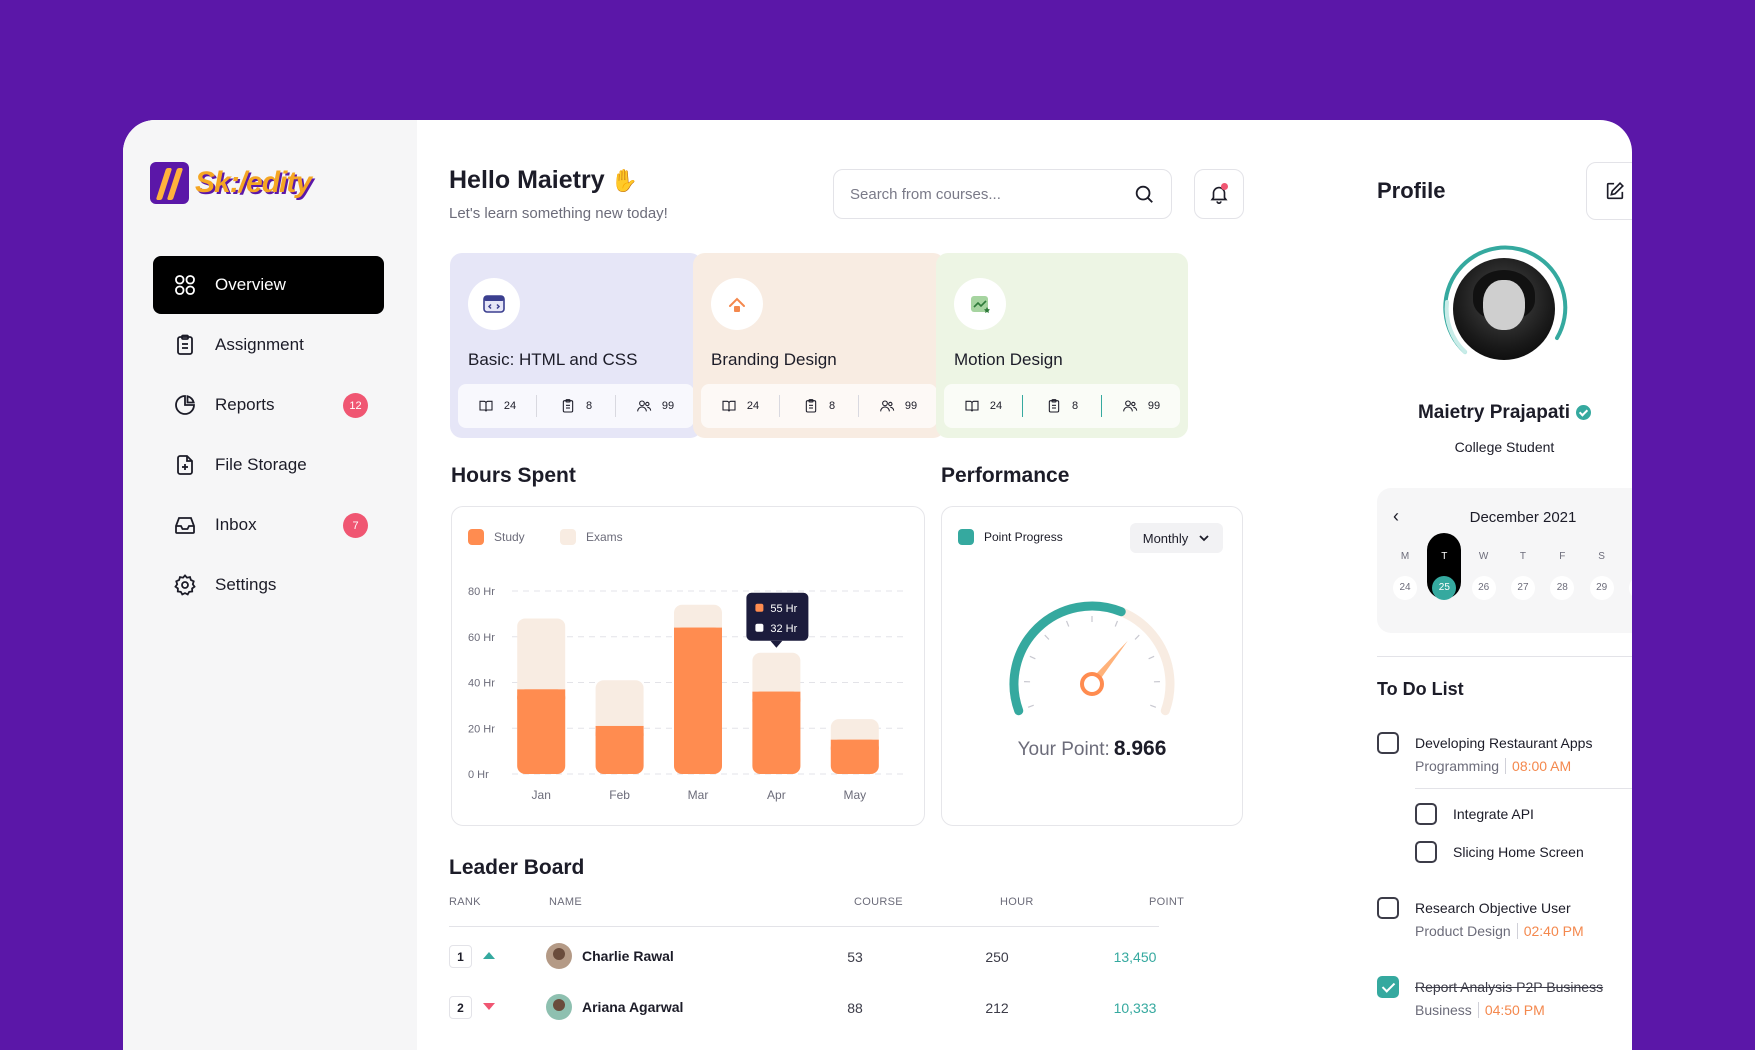 The height and width of the screenshot is (1050, 1755). Describe the element at coordinates (591, 537) in the screenshot. I see `legend-exams: Exams` at that location.